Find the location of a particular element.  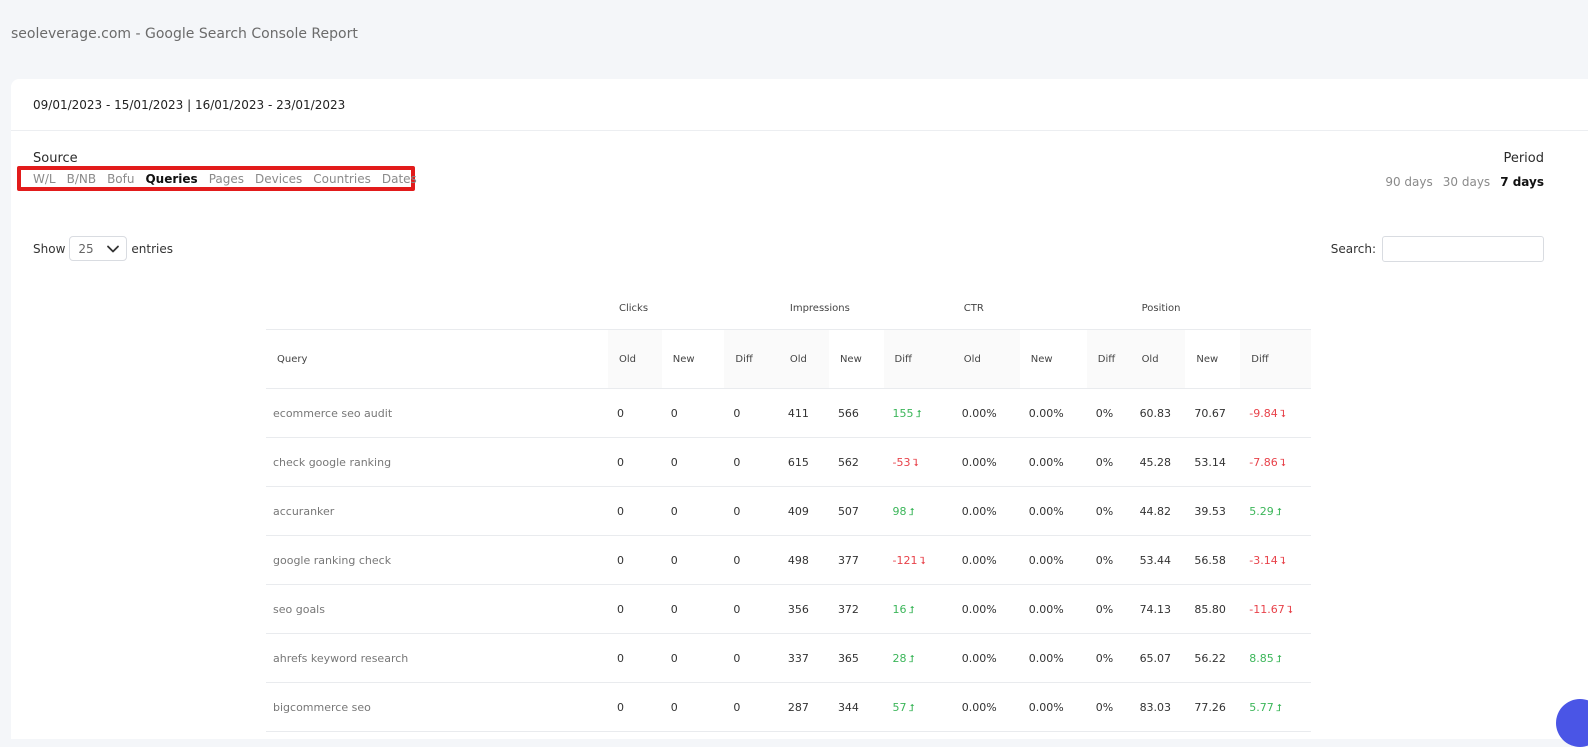

impressions-new-cell: 562 is located at coordinates (856, 462).